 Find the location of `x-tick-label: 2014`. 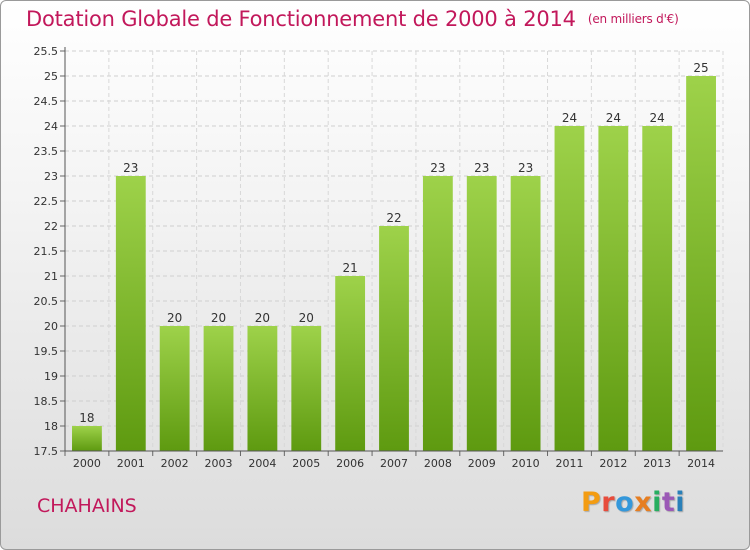

x-tick-label: 2014 is located at coordinates (701, 463).